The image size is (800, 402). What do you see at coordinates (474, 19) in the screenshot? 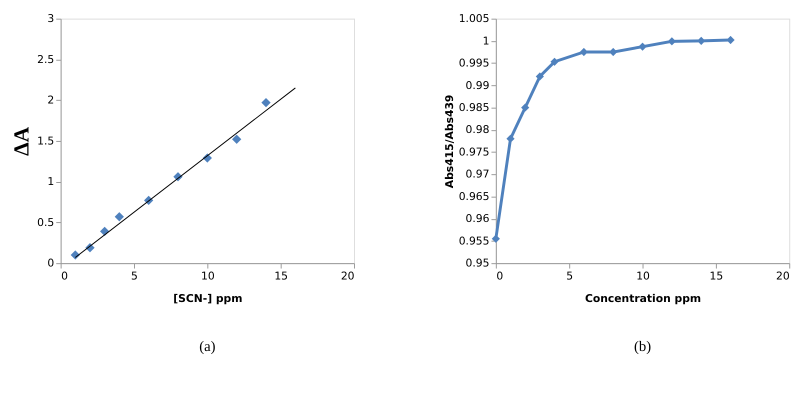
I see `y-tick-label: 1.005` at bounding box center [474, 19].